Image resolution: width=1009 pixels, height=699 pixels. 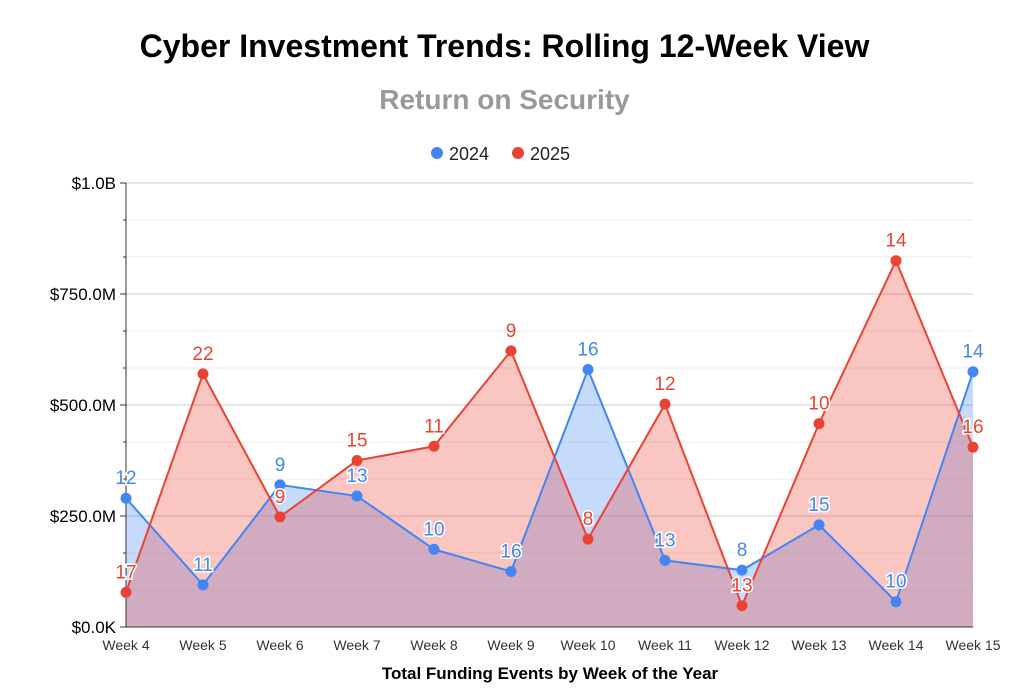 What do you see at coordinates (280, 465) in the screenshot?
I see `data-label-2024: 9` at bounding box center [280, 465].